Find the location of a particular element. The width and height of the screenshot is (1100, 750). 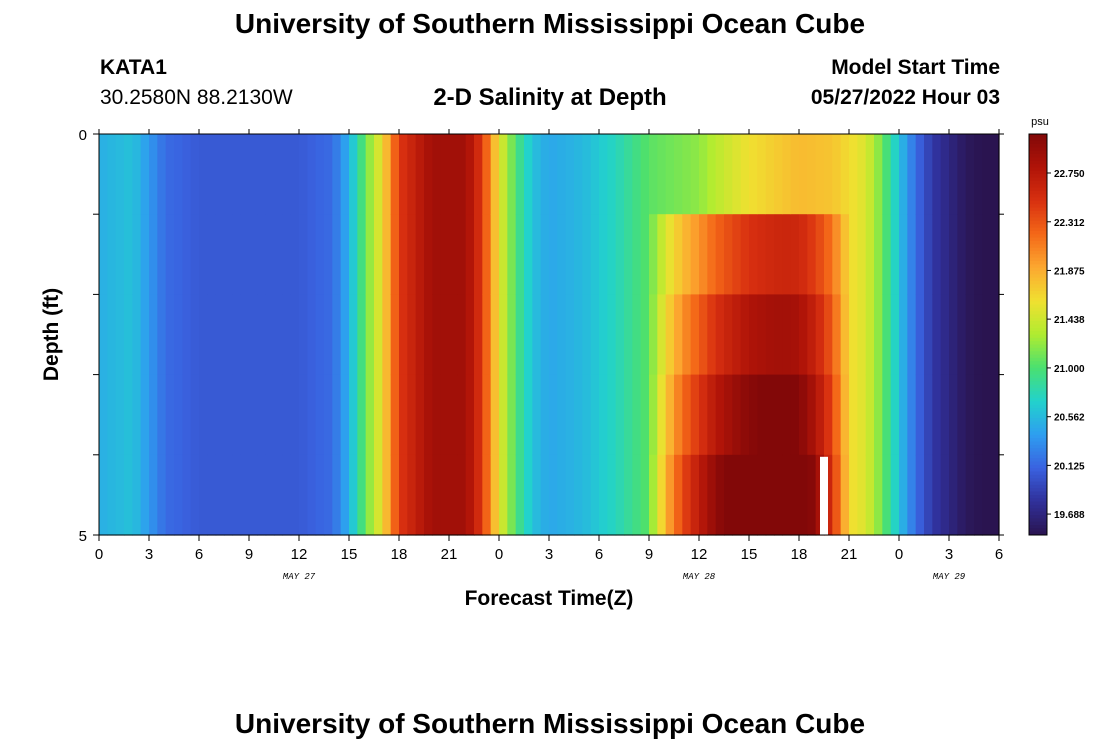

date-label: MAY 29 is located at coordinates (949, 577).